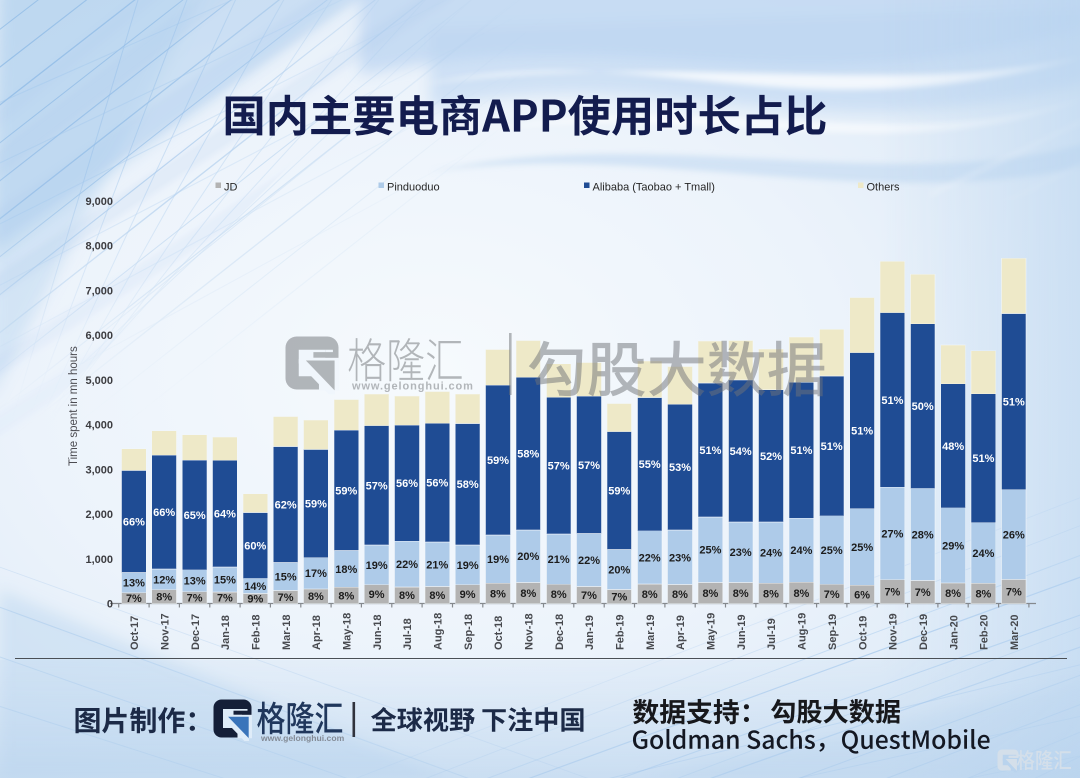 The image size is (1080, 778). Describe the element at coordinates (498, 560) in the screenshot. I see `svg-text: 19%` at that location.